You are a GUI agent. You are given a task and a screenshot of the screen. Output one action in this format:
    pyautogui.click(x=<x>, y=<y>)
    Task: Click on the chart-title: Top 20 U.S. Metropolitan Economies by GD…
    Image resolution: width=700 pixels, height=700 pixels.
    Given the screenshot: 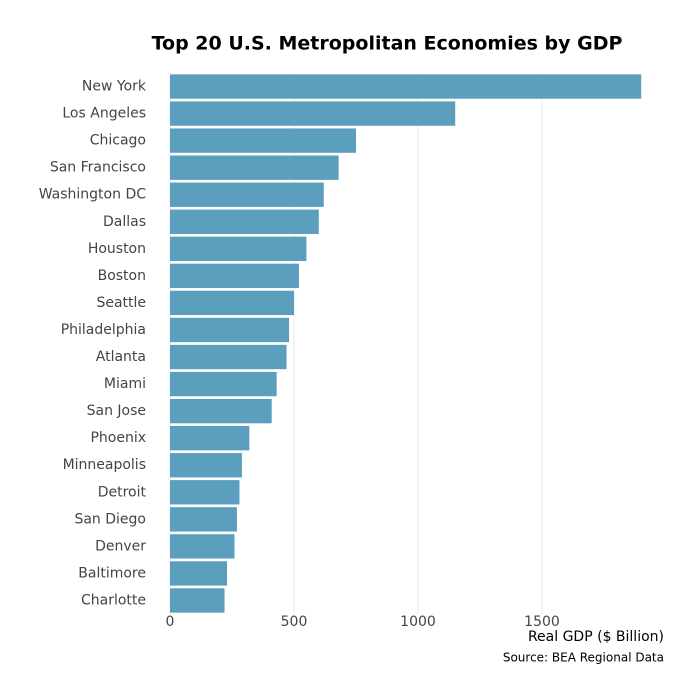 What is the action you would take?
    pyautogui.click(x=387, y=44)
    